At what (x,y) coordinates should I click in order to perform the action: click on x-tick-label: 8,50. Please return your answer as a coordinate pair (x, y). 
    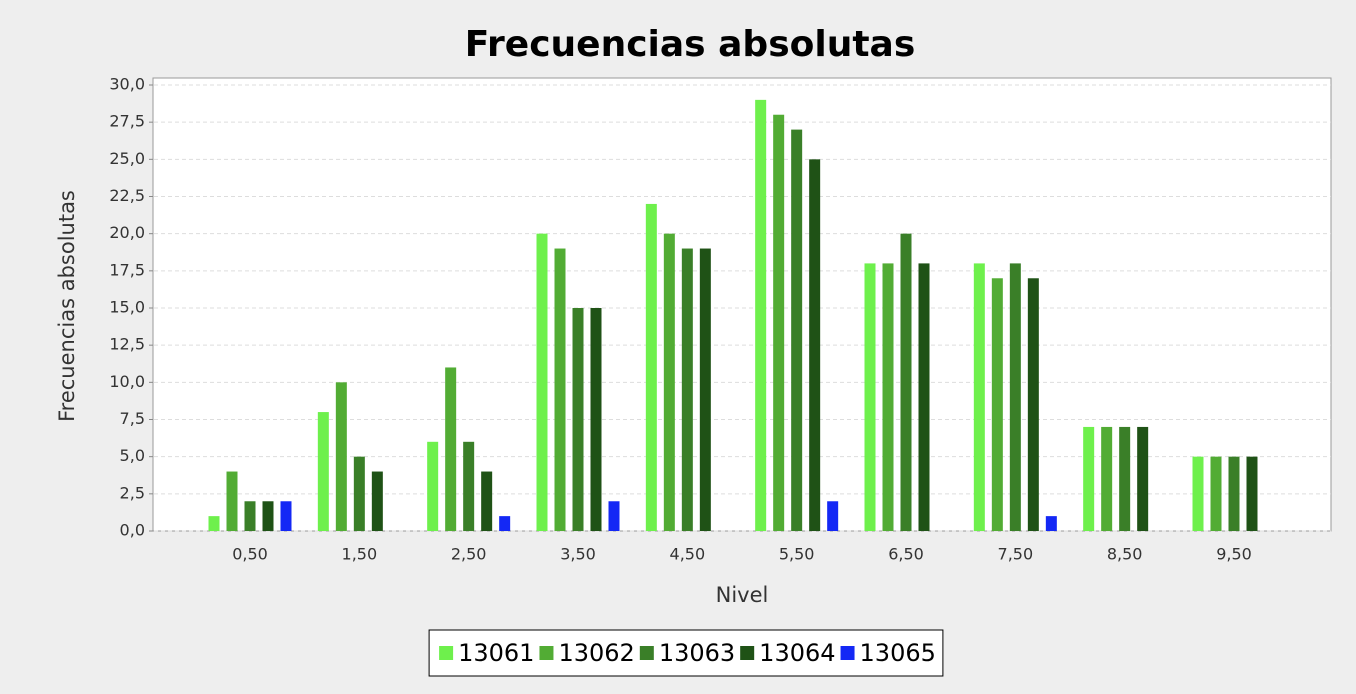
    Looking at the image, I should click on (1125, 554).